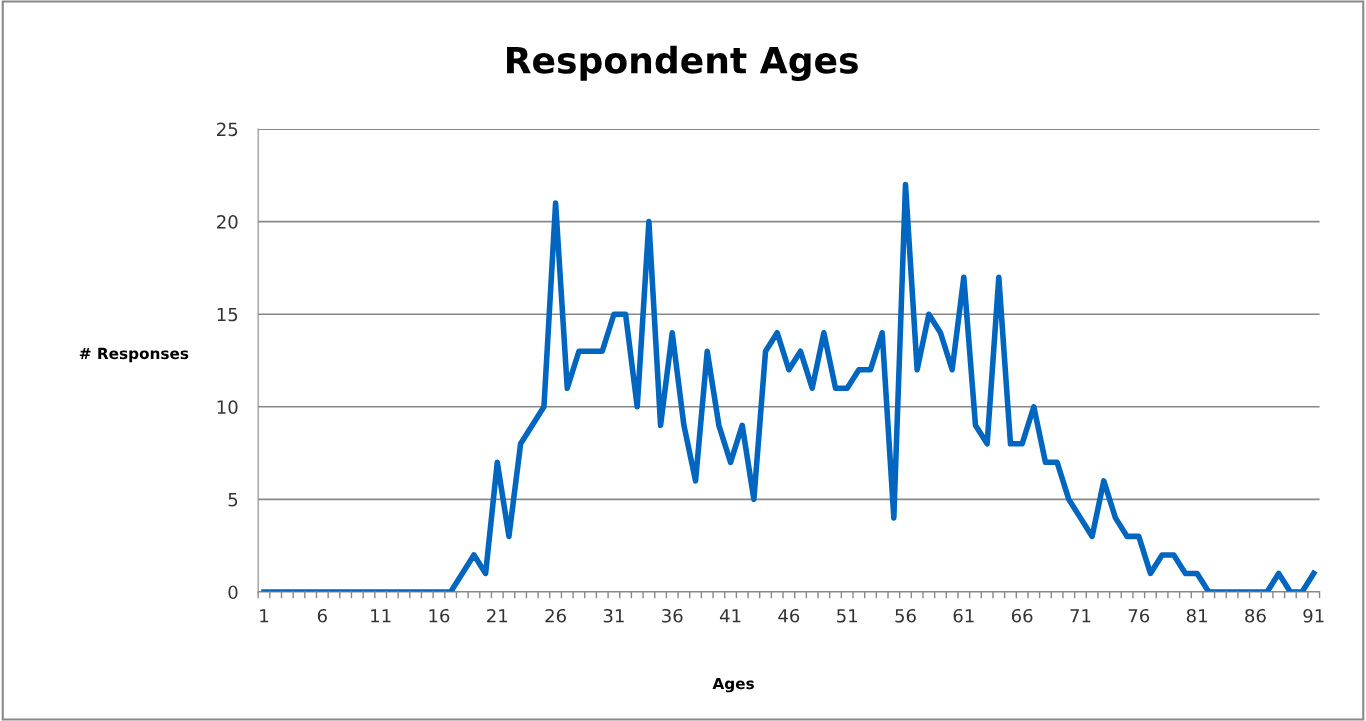 The image size is (1366, 721). Describe the element at coordinates (1255, 615) in the screenshot. I see `x-tick-label: 86` at that location.